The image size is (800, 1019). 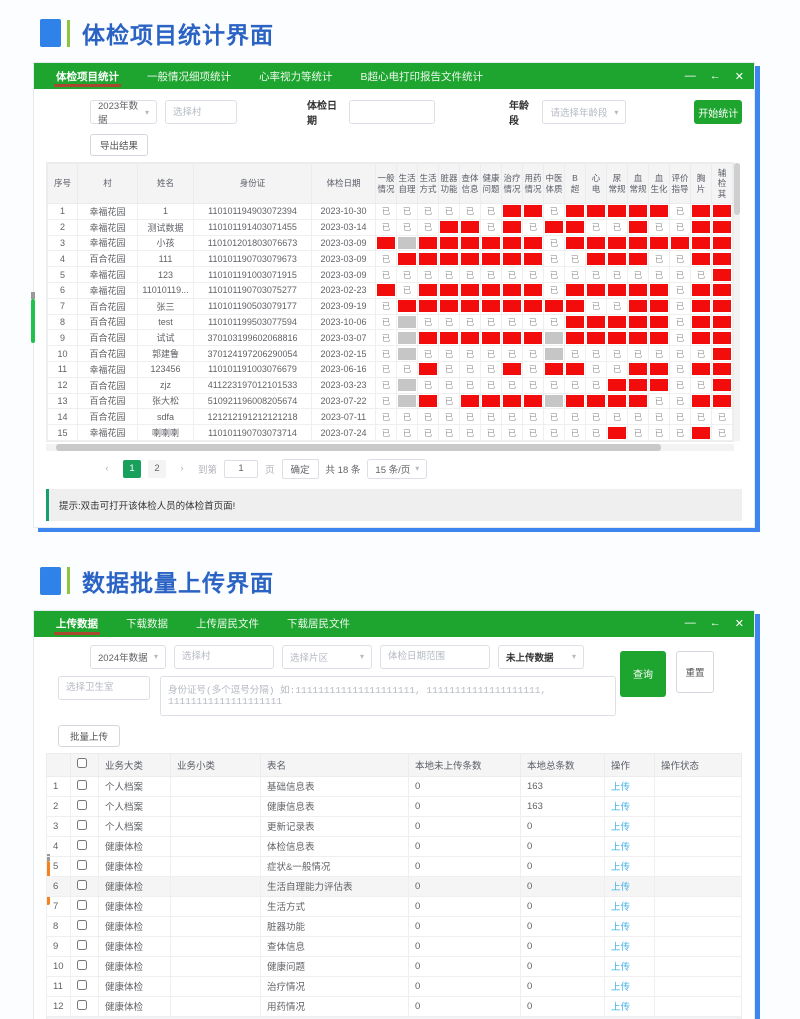 What do you see at coordinates (89, 735) in the screenshot?
I see `batch-upload-button: 批量上传` at bounding box center [89, 735].